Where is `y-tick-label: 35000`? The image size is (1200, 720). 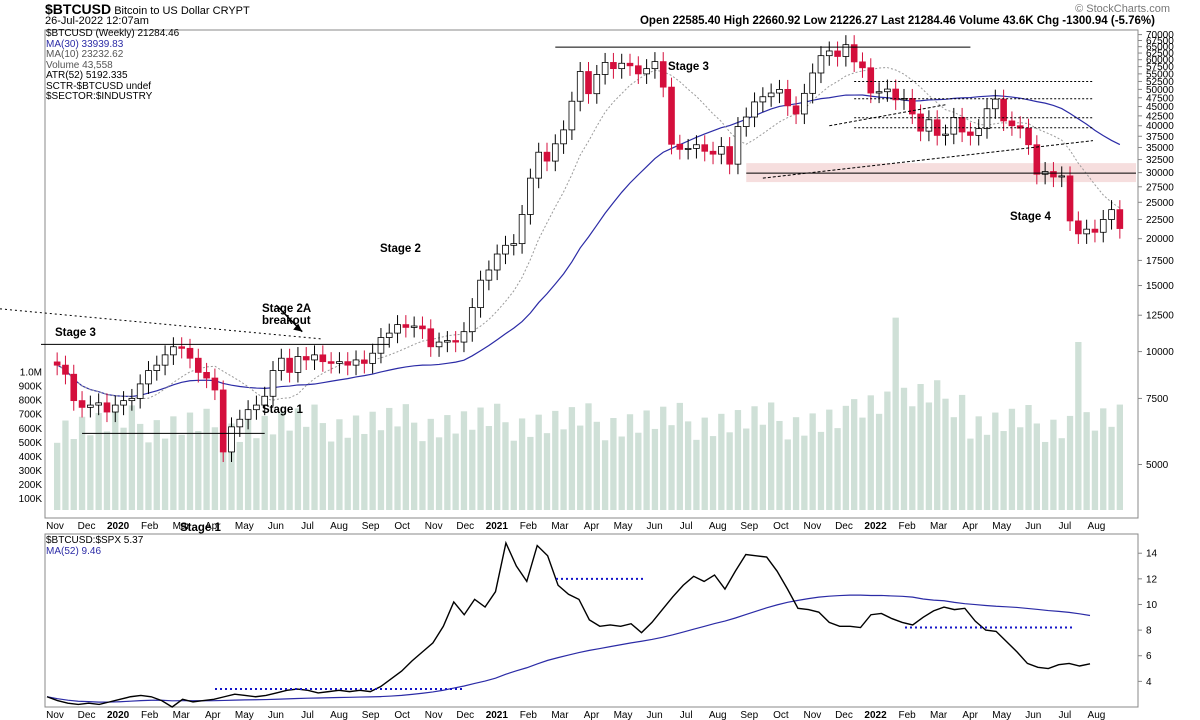
y-tick-label: 35000 is located at coordinates (1160, 148).